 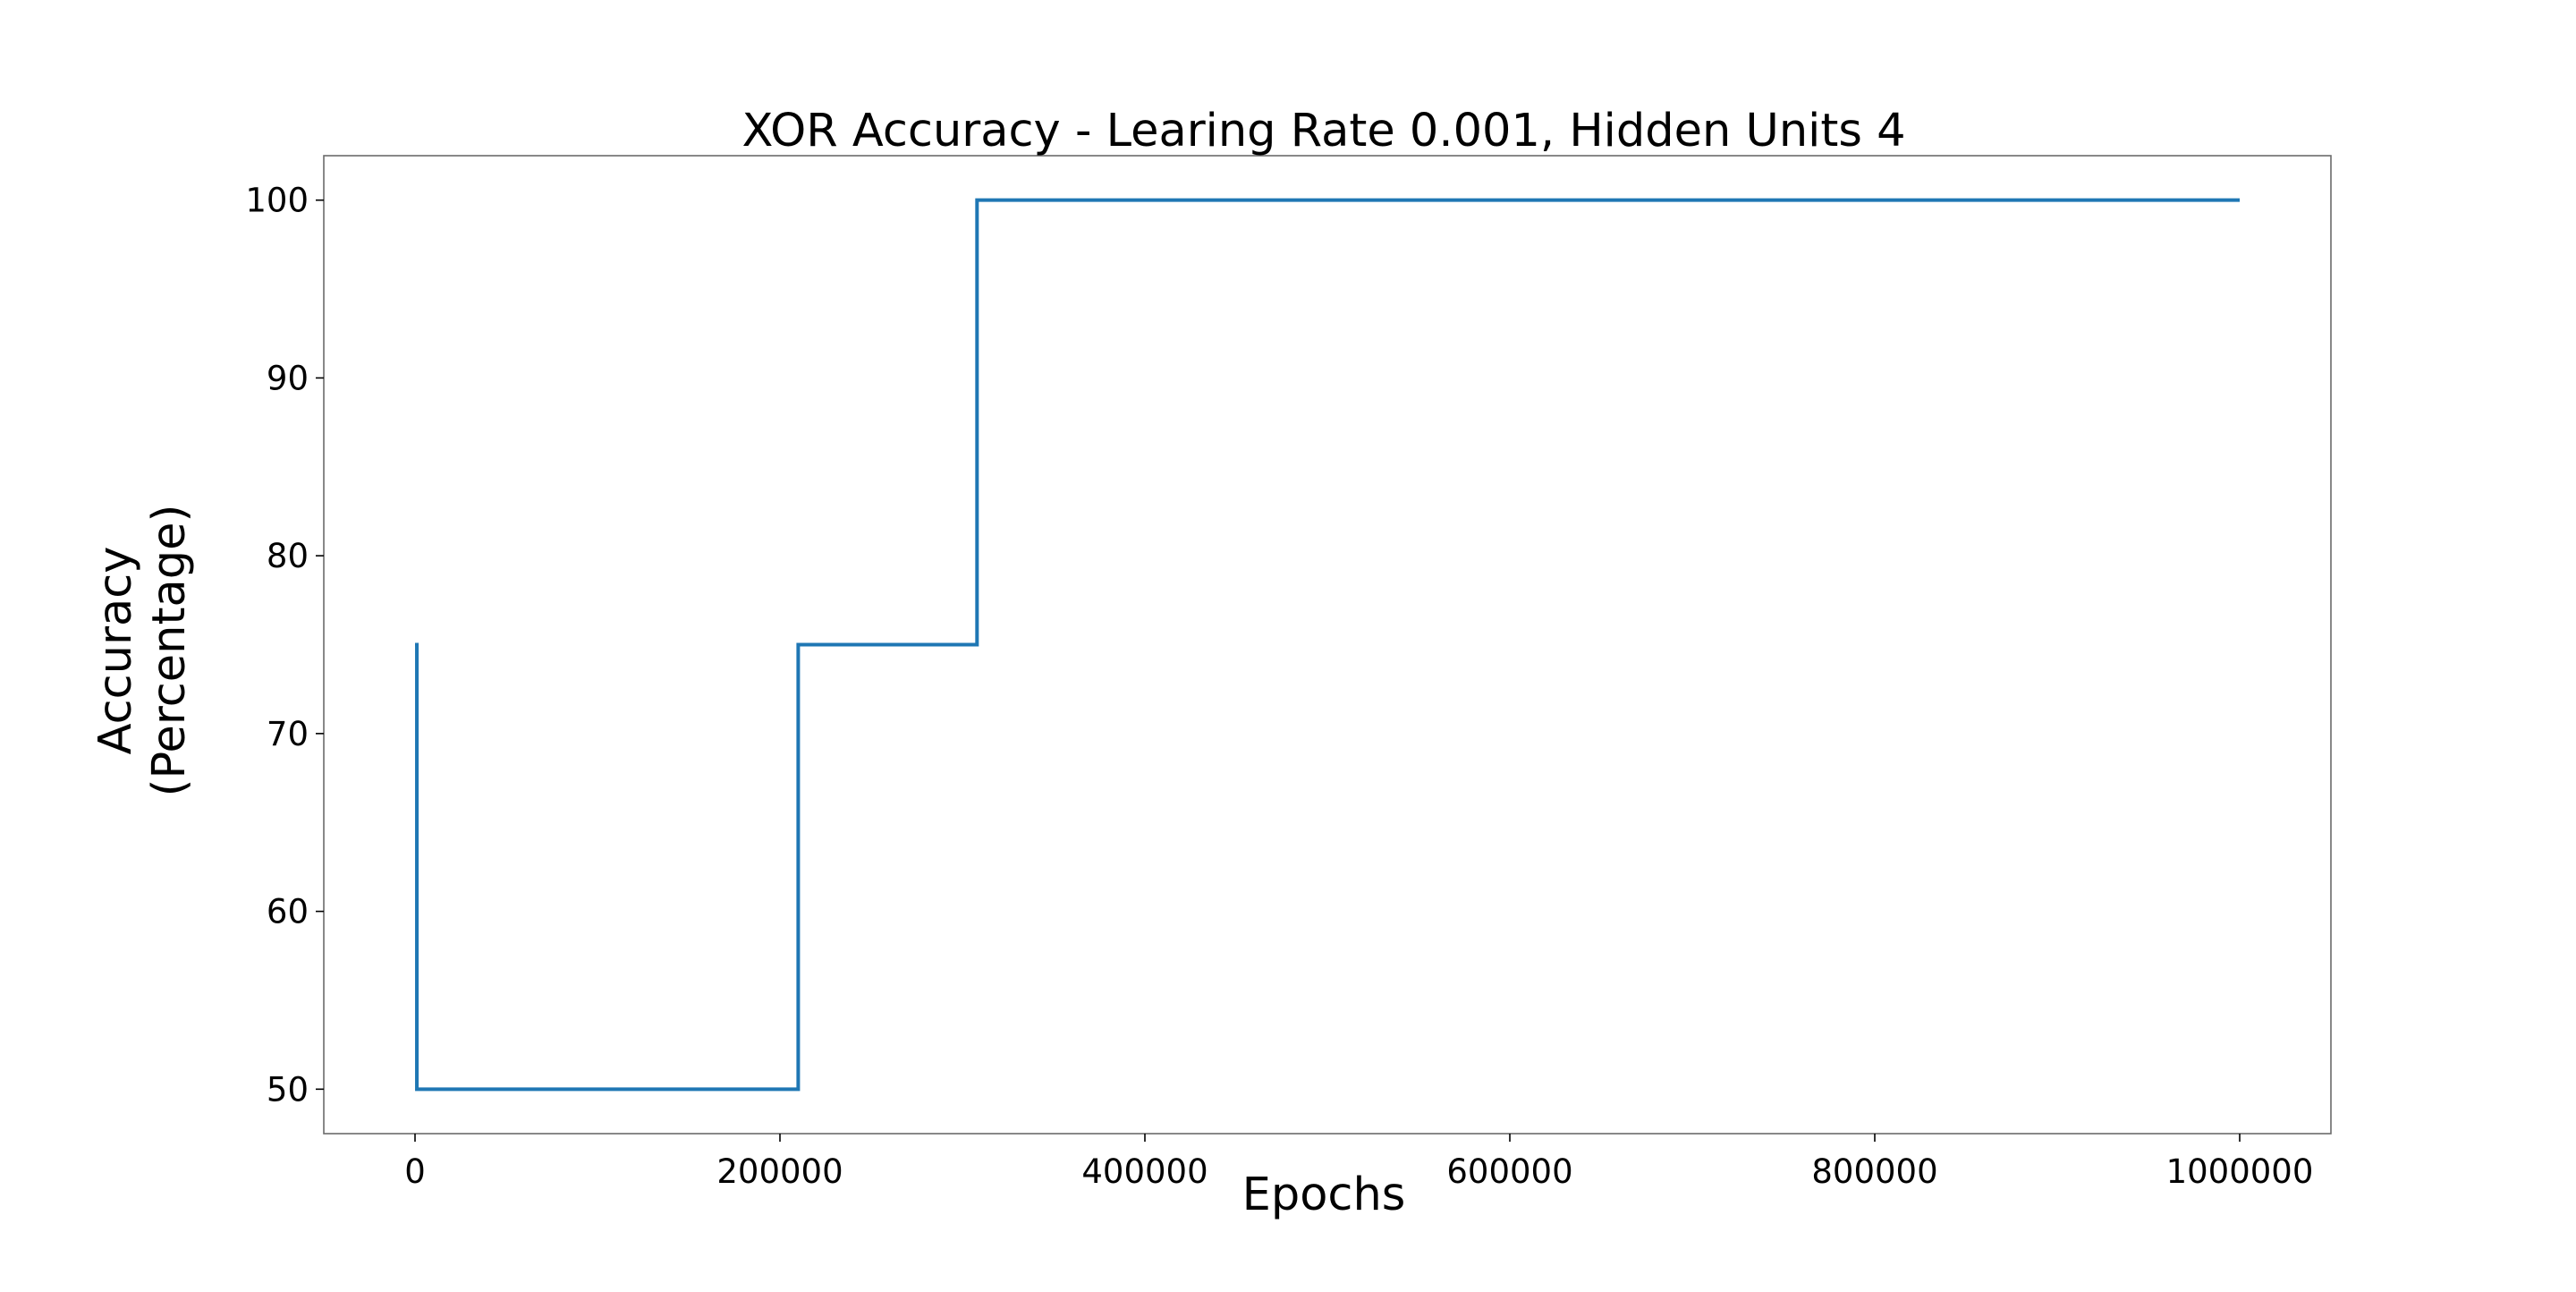 What do you see at coordinates (1324, 1195) in the screenshot?
I see `x-axis-label: Epochs` at bounding box center [1324, 1195].